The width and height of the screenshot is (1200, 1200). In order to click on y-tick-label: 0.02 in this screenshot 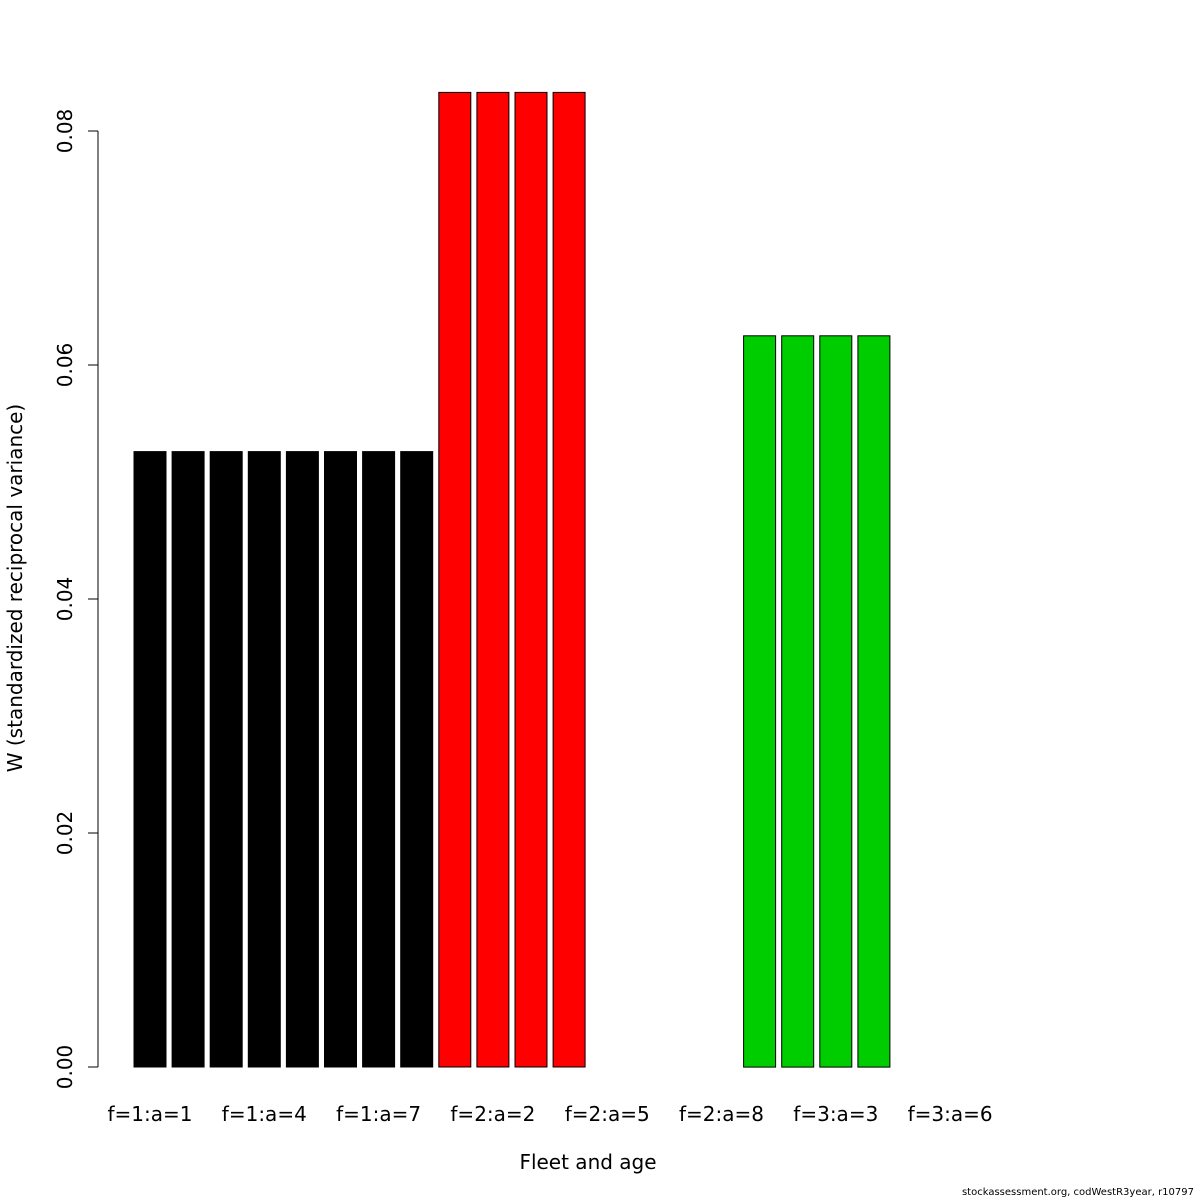, I will do `click(65, 833)`.